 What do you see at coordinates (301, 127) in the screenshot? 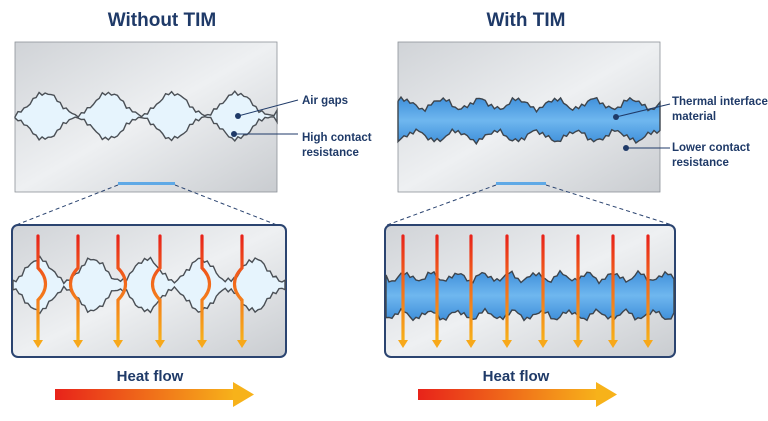
I see `left-callouts: Air gaps High contact resistance` at bounding box center [301, 127].